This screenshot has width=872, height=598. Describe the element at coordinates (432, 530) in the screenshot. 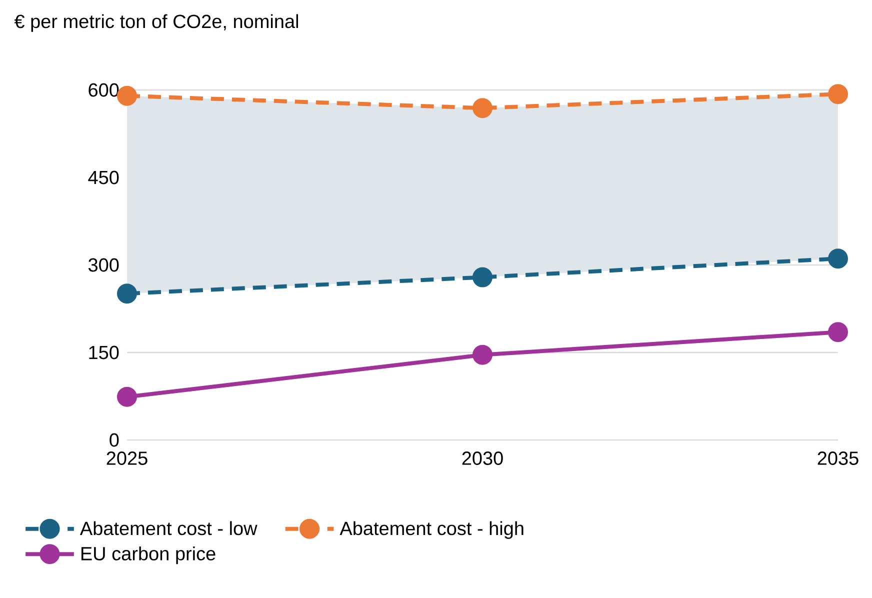

I see `legend-label: Abatement cost - high` at that location.